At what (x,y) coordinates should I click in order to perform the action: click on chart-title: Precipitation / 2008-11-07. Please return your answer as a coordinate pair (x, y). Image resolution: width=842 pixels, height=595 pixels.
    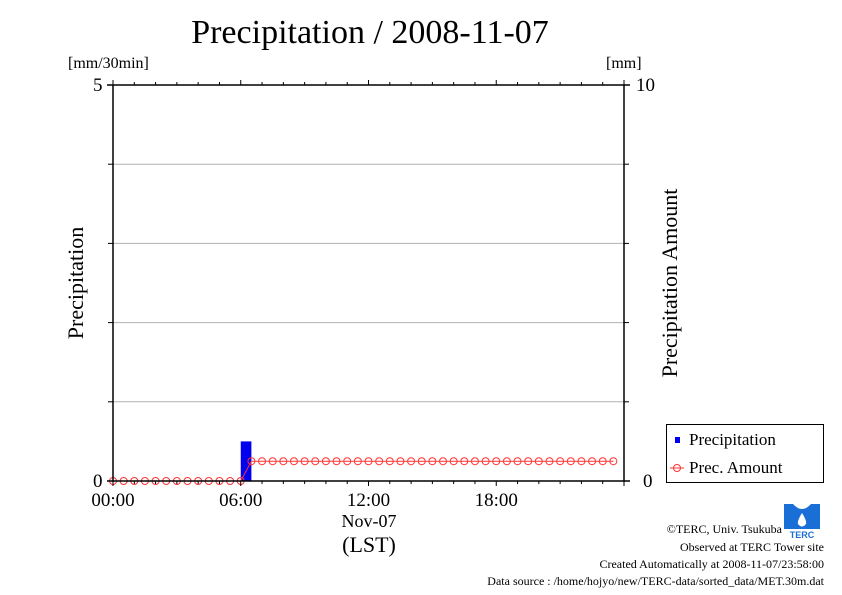
    Looking at the image, I should click on (370, 32).